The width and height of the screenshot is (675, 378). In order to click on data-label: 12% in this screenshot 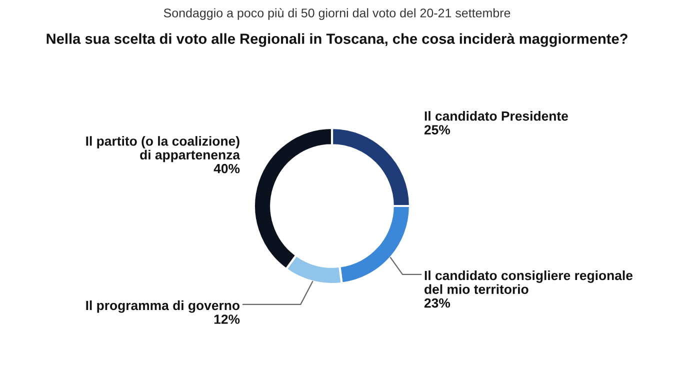, I will do `click(227, 319)`.